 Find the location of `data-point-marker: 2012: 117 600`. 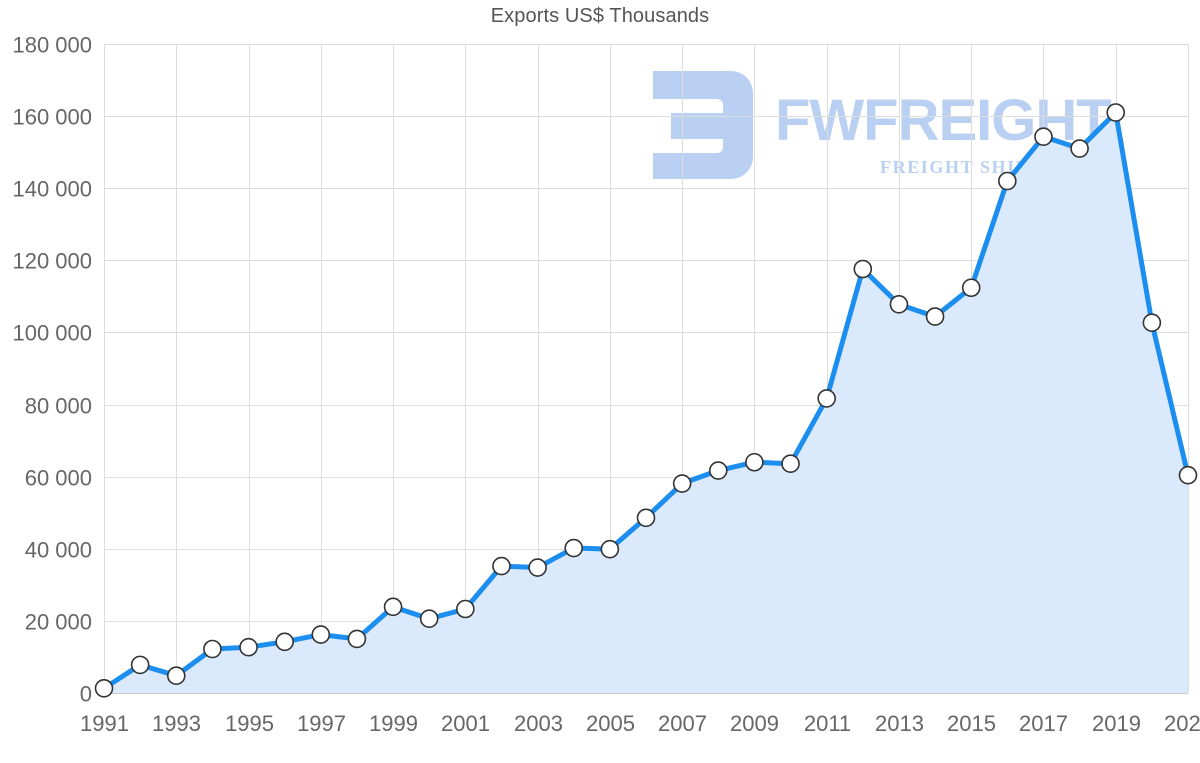

data-point-marker: 2012: 117 600 is located at coordinates (863, 269).